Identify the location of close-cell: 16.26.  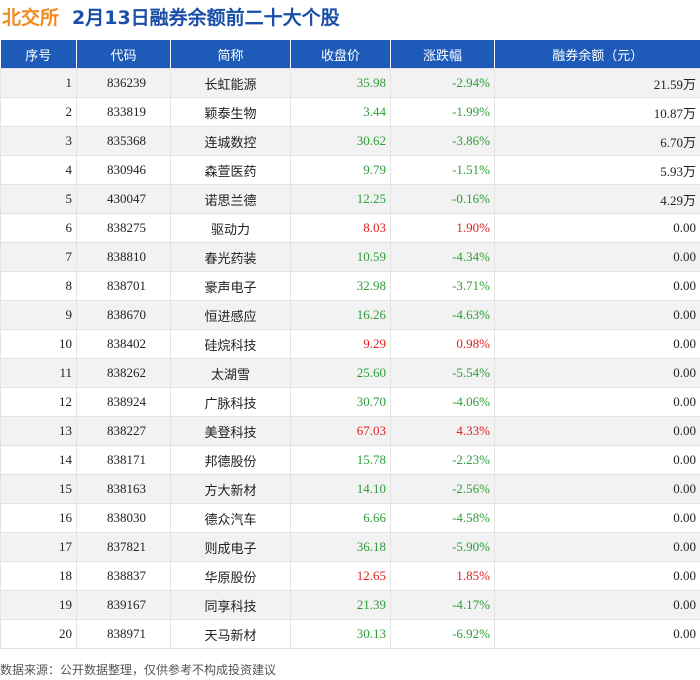
(340, 315).